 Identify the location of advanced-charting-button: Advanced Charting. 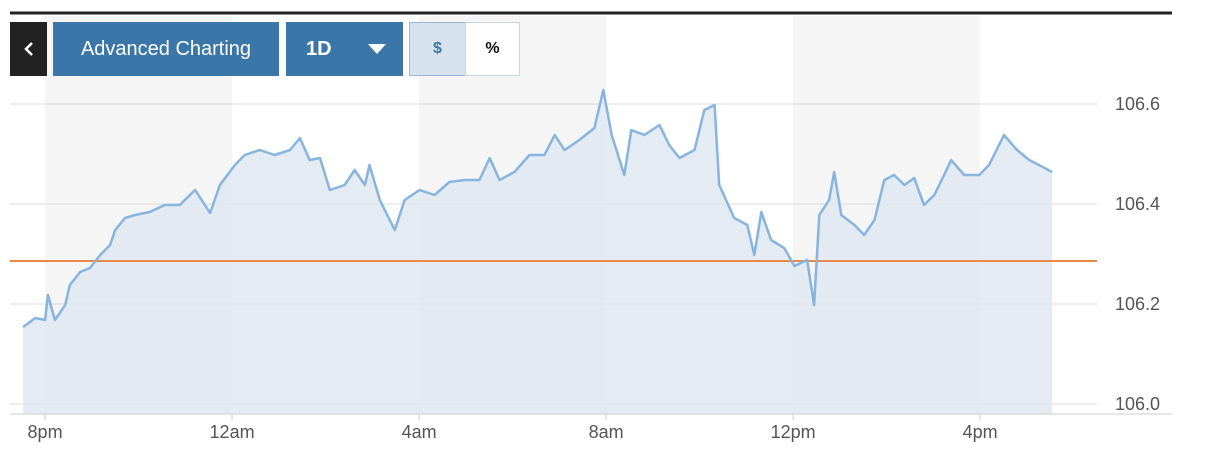
(166, 49).